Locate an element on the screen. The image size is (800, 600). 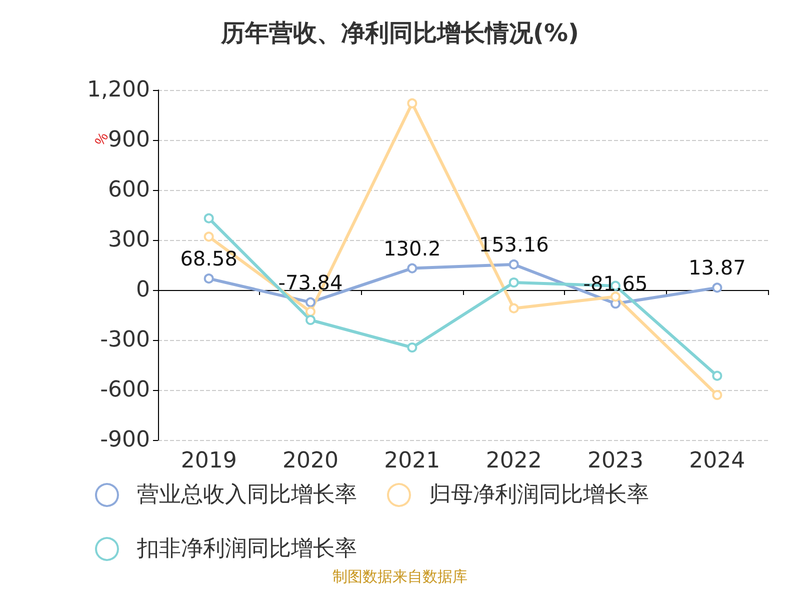
data-label: 68.58 is located at coordinates (209, 258).